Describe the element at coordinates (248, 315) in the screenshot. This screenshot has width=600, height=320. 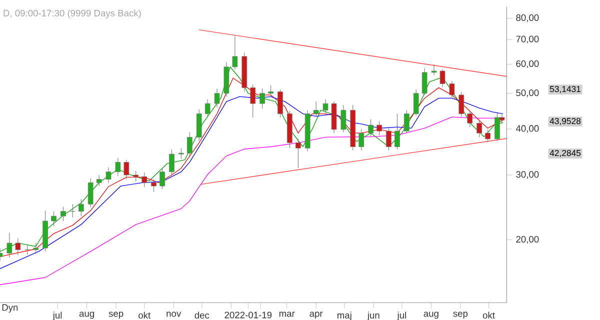
I see `x-tick-label: 2022-01-19` at that location.